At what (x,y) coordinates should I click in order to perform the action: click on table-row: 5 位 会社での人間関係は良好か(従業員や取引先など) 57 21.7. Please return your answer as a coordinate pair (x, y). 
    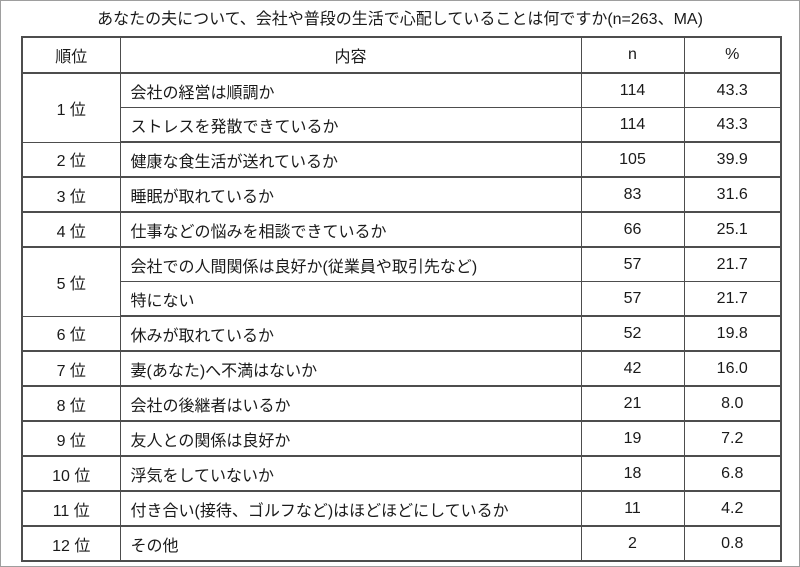
    Looking at the image, I should click on (401, 281).